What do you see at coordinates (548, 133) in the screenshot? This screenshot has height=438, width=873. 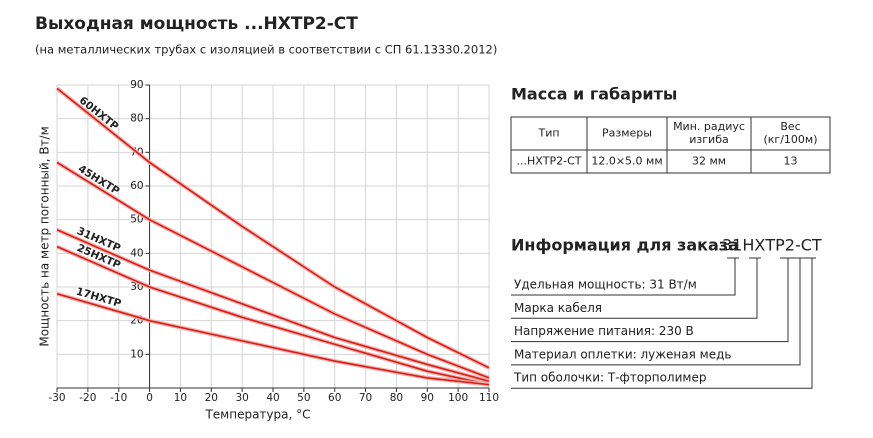 I see `table-header: Тип` at bounding box center [548, 133].